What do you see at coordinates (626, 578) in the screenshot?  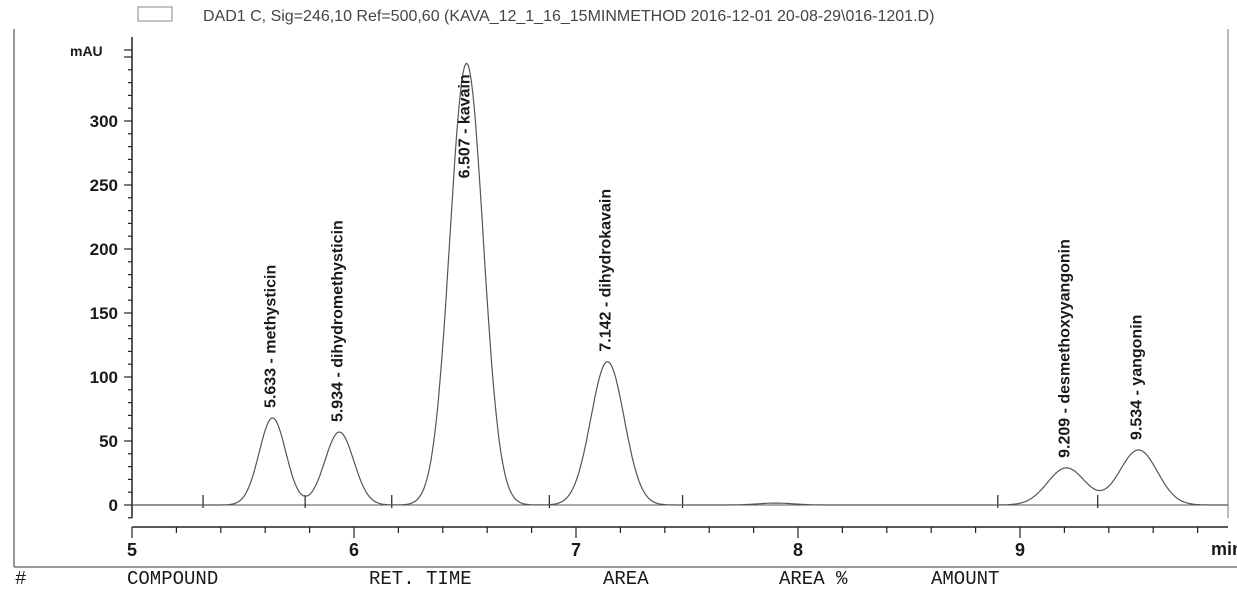 I see `table-header-area: AREA` at bounding box center [626, 578].